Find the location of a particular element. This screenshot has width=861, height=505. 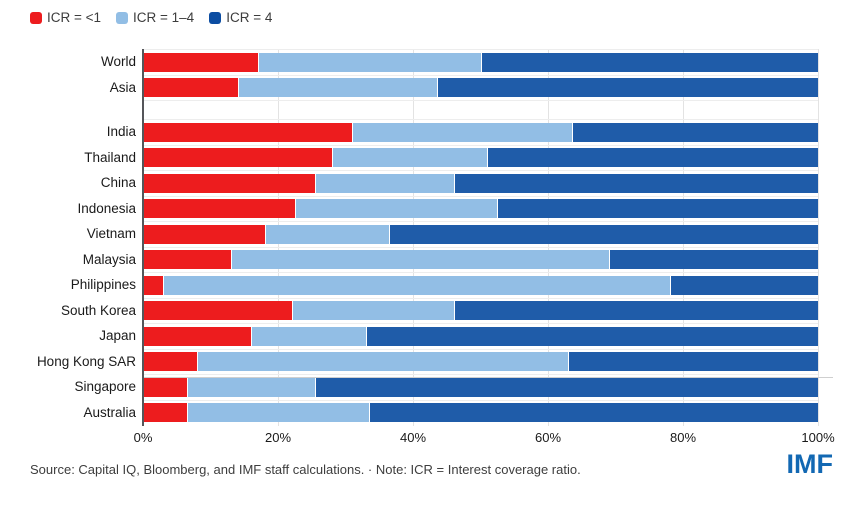

legend: ICR = <1 ICR = 1–4 ICR = 4 is located at coordinates (151, 17).